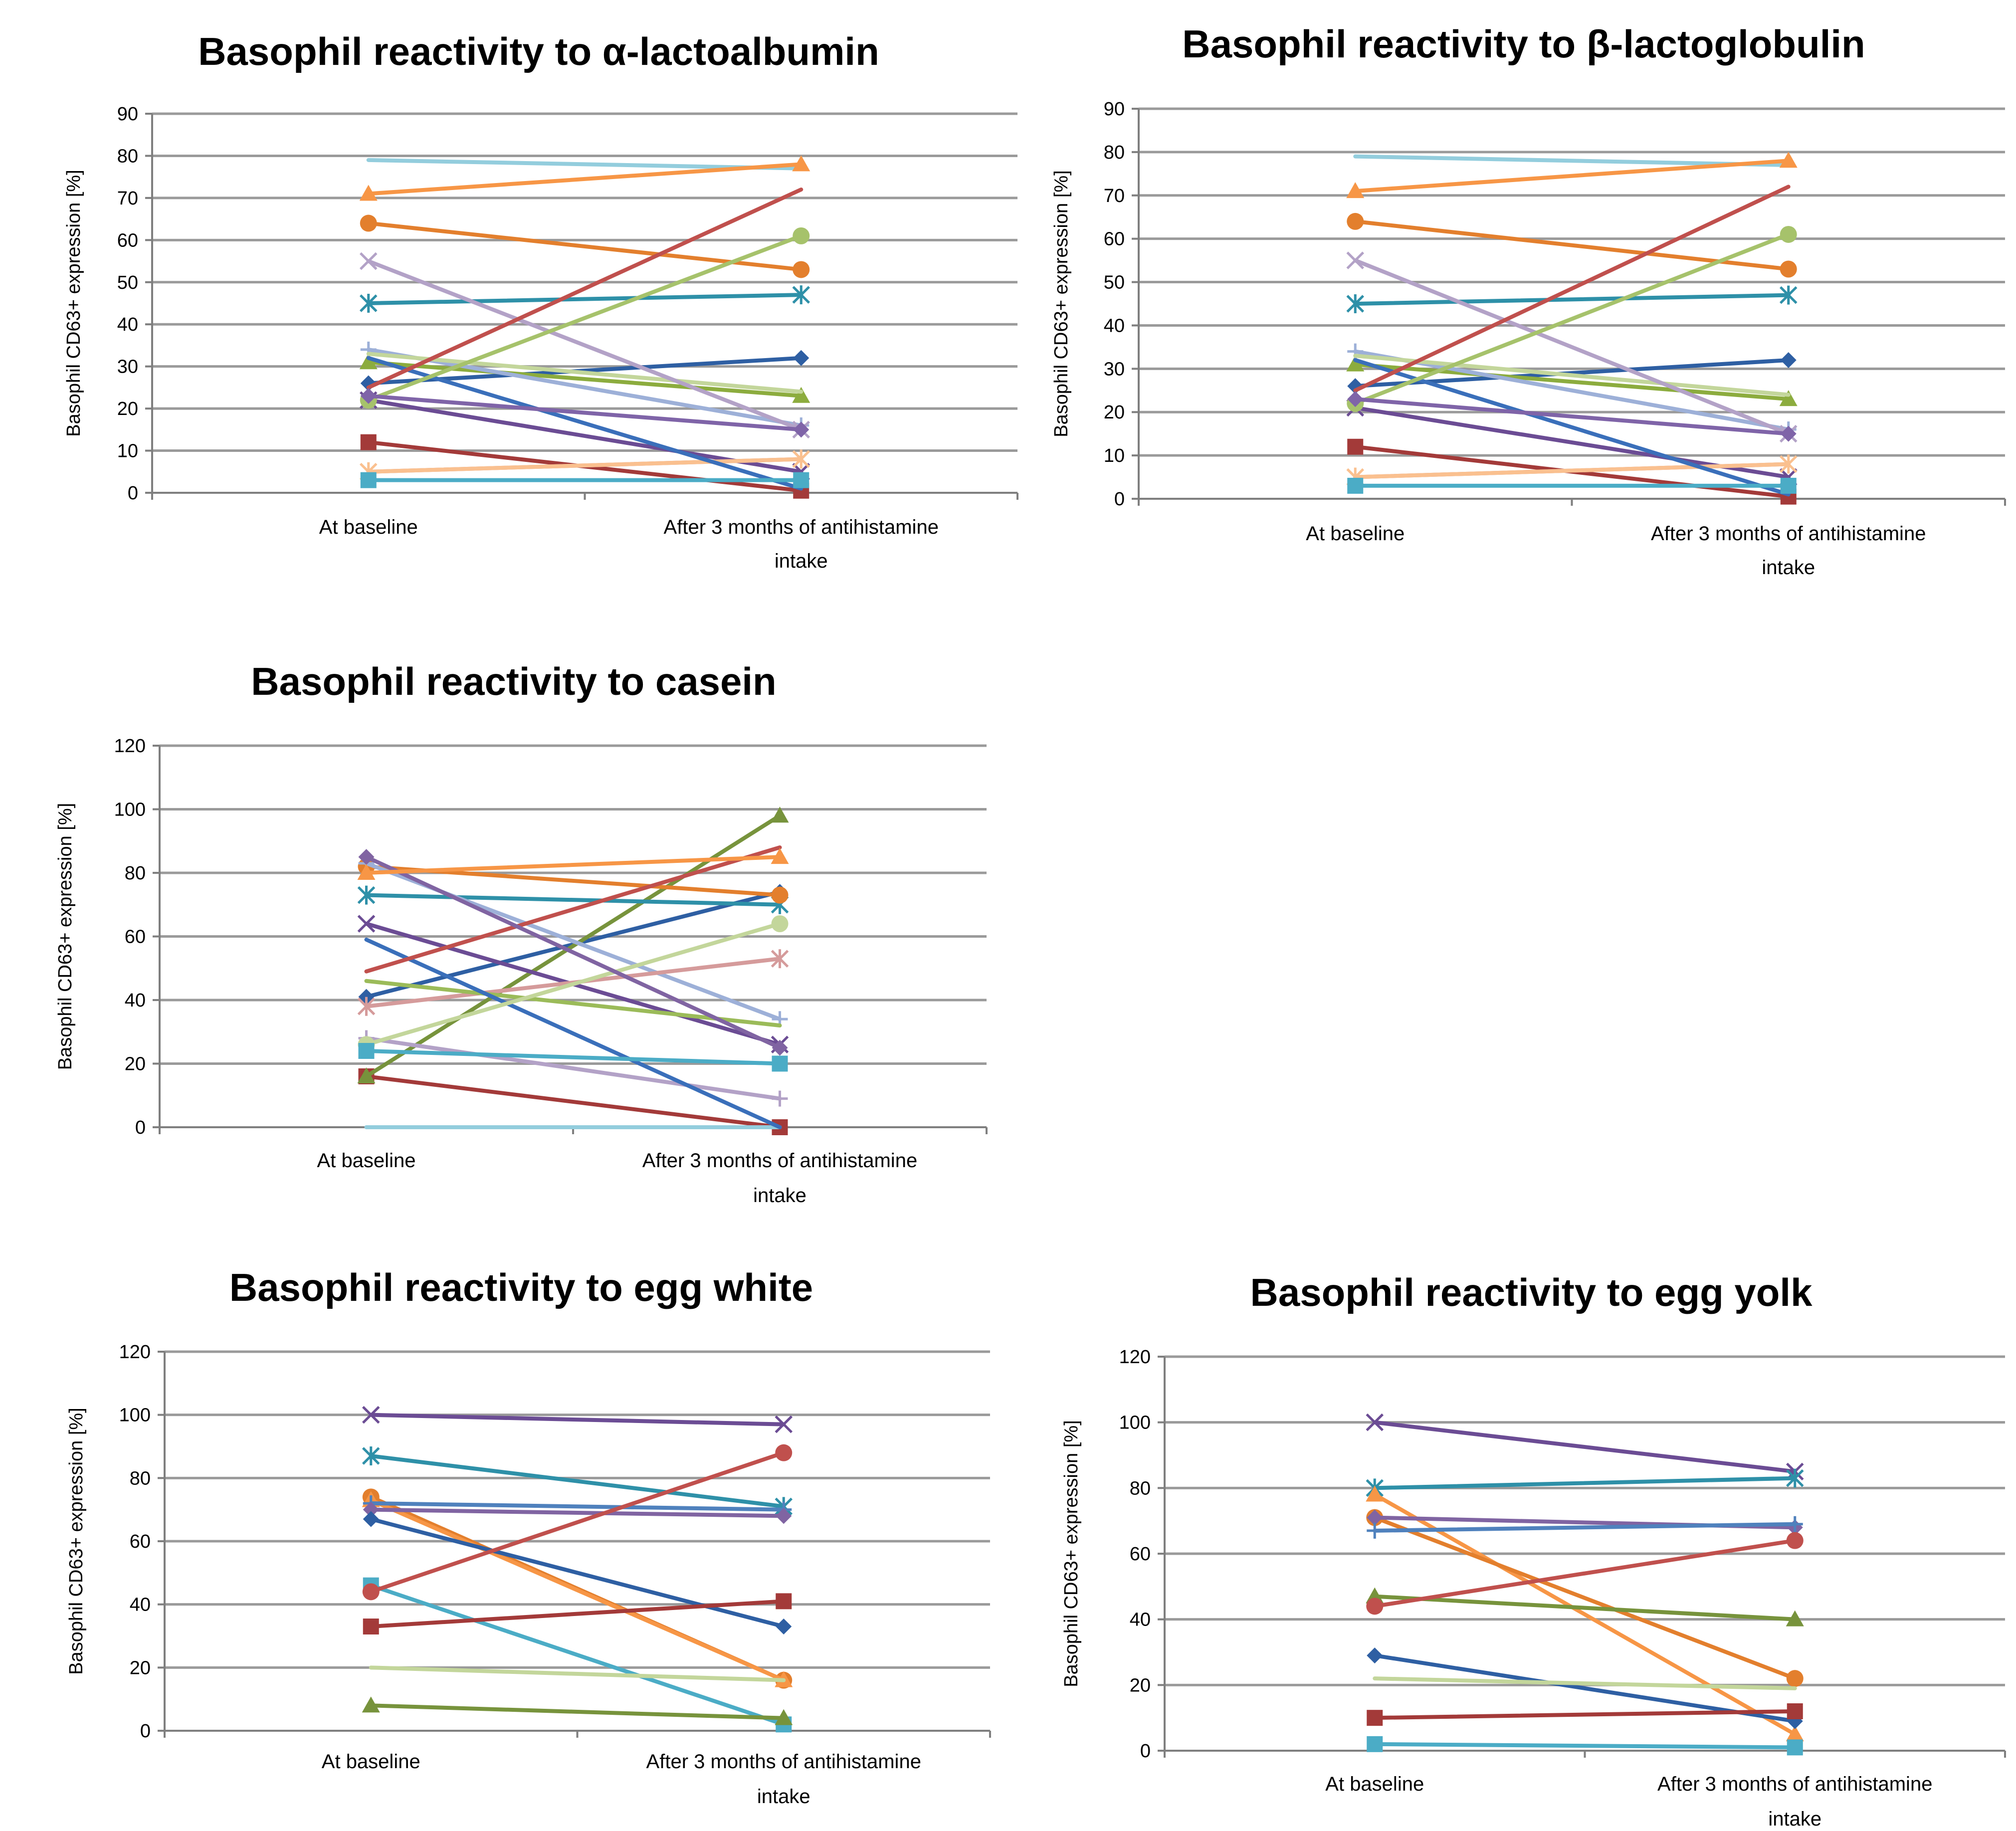 The image size is (2016, 1831). What do you see at coordinates (1114, 110) in the screenshot?
I see `y-tick-label: 90` at bounding box center [1114, 110].